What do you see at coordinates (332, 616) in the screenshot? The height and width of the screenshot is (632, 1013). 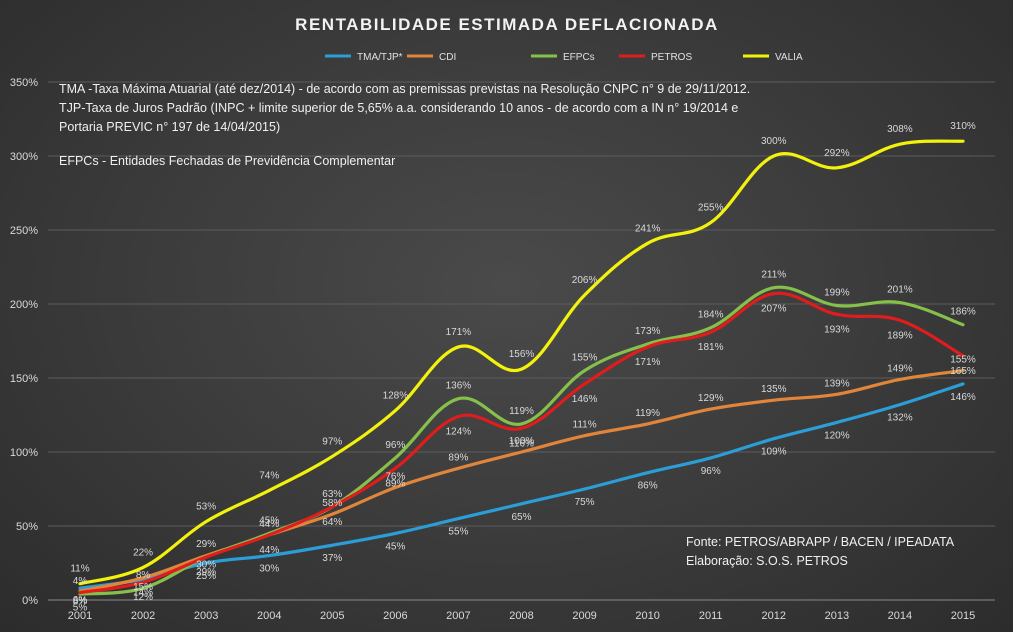 I see `x-tick-label: 2005` at bounding box center [332, 616].